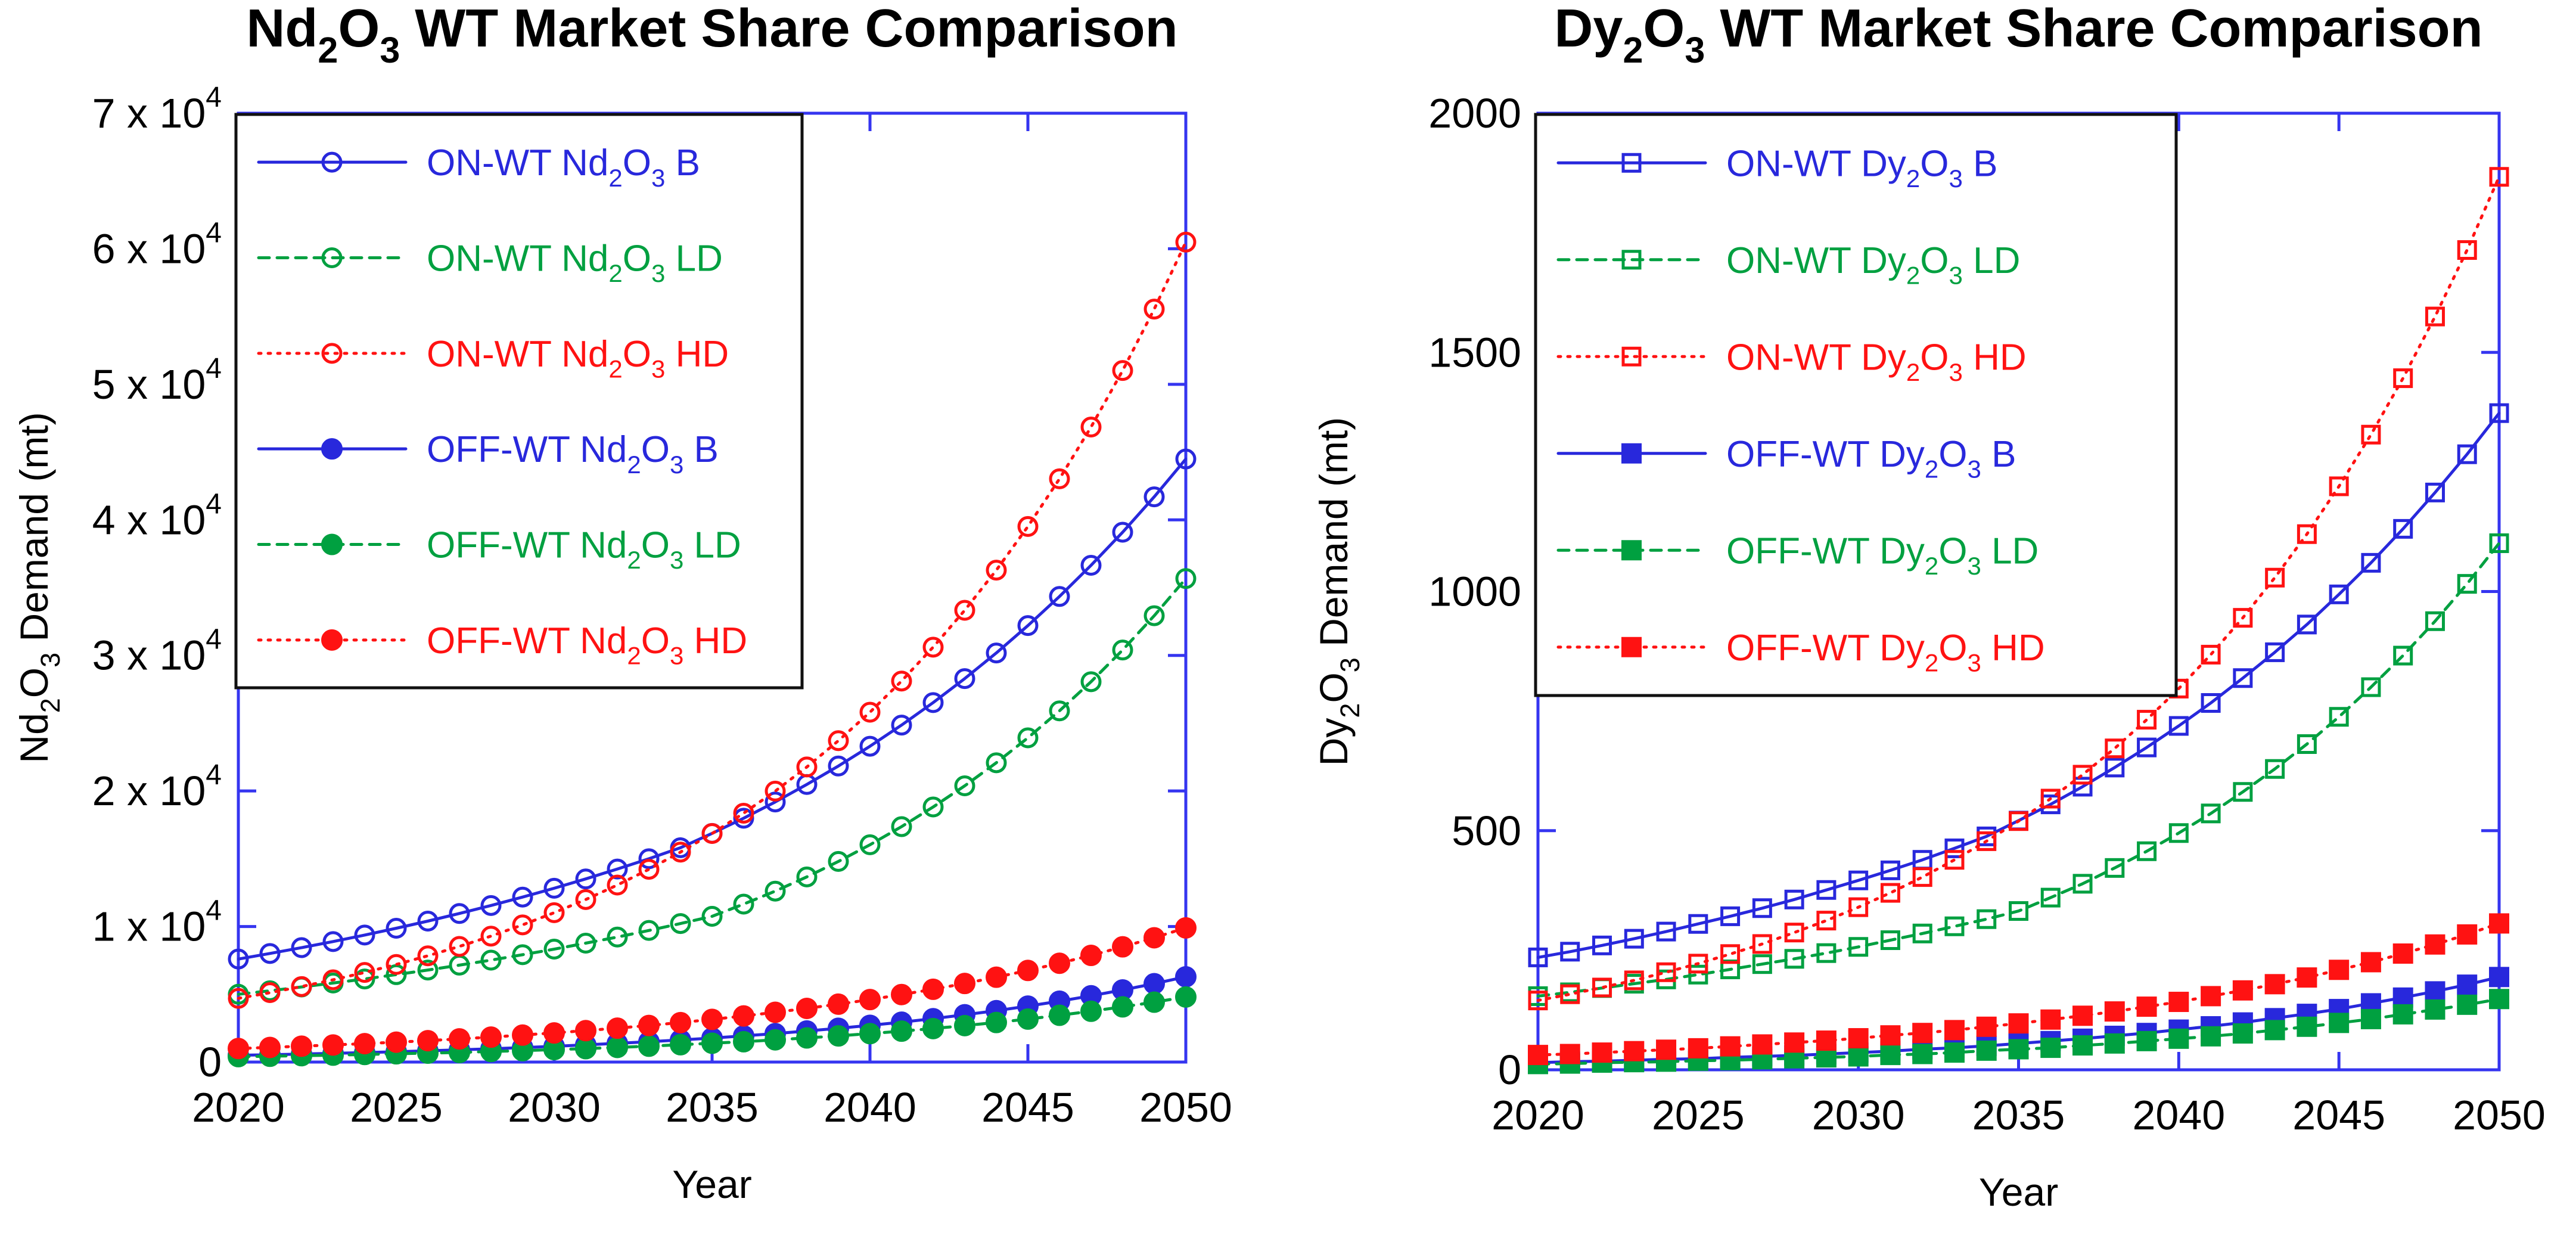 The image size is (2576, 1248). I want to click on y-tick-label: 0, so click(210, 1062).